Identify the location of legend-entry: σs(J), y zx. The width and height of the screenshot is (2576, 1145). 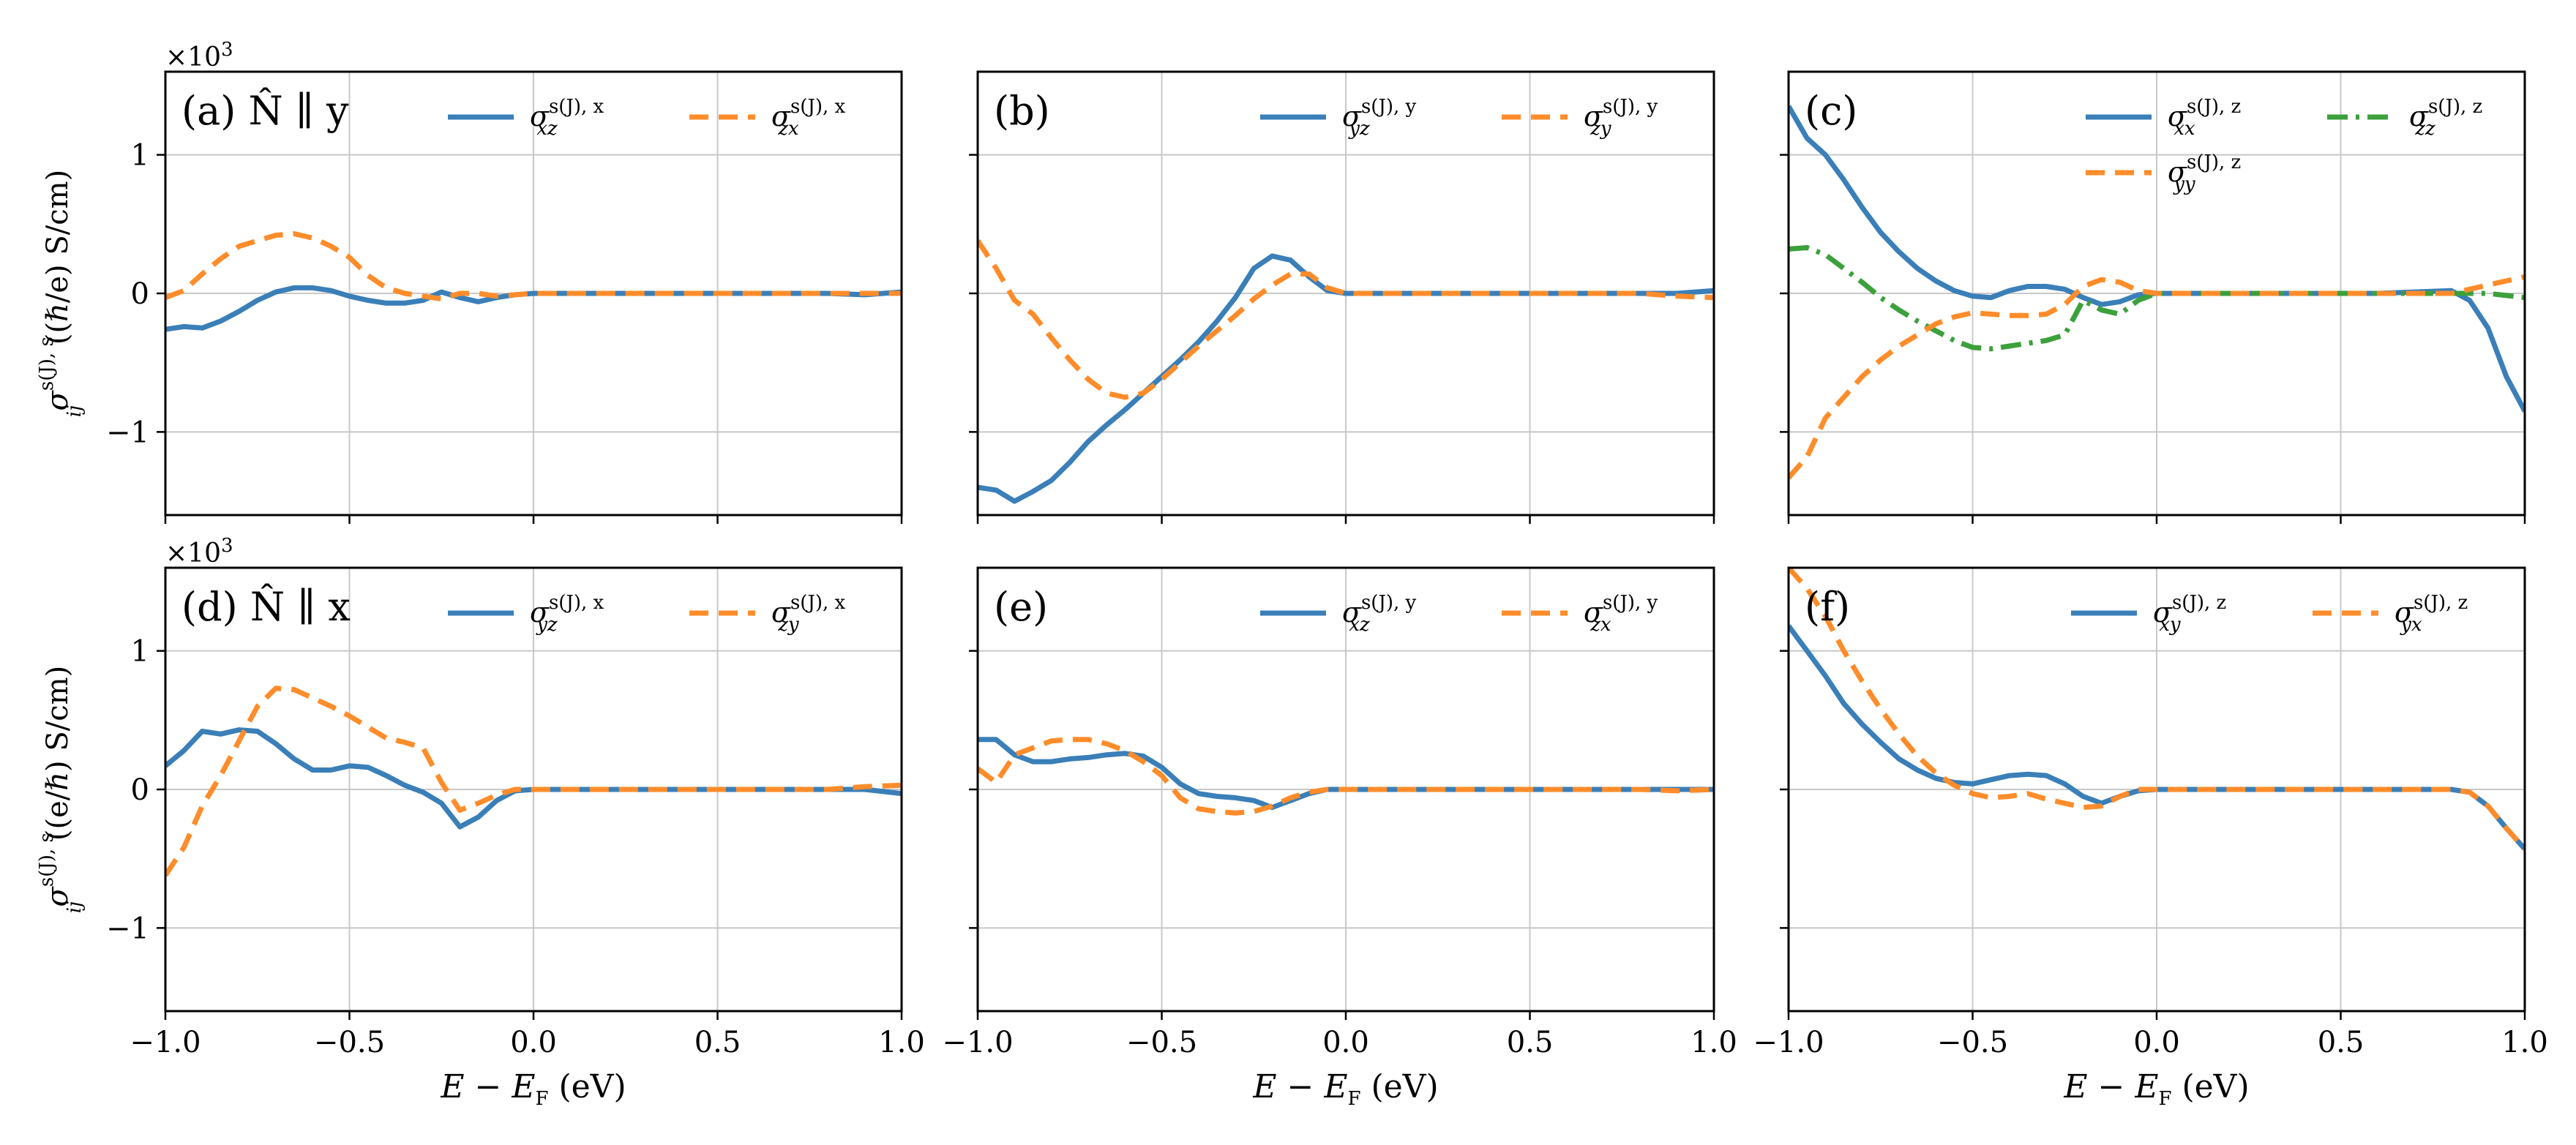
(1621, 614).